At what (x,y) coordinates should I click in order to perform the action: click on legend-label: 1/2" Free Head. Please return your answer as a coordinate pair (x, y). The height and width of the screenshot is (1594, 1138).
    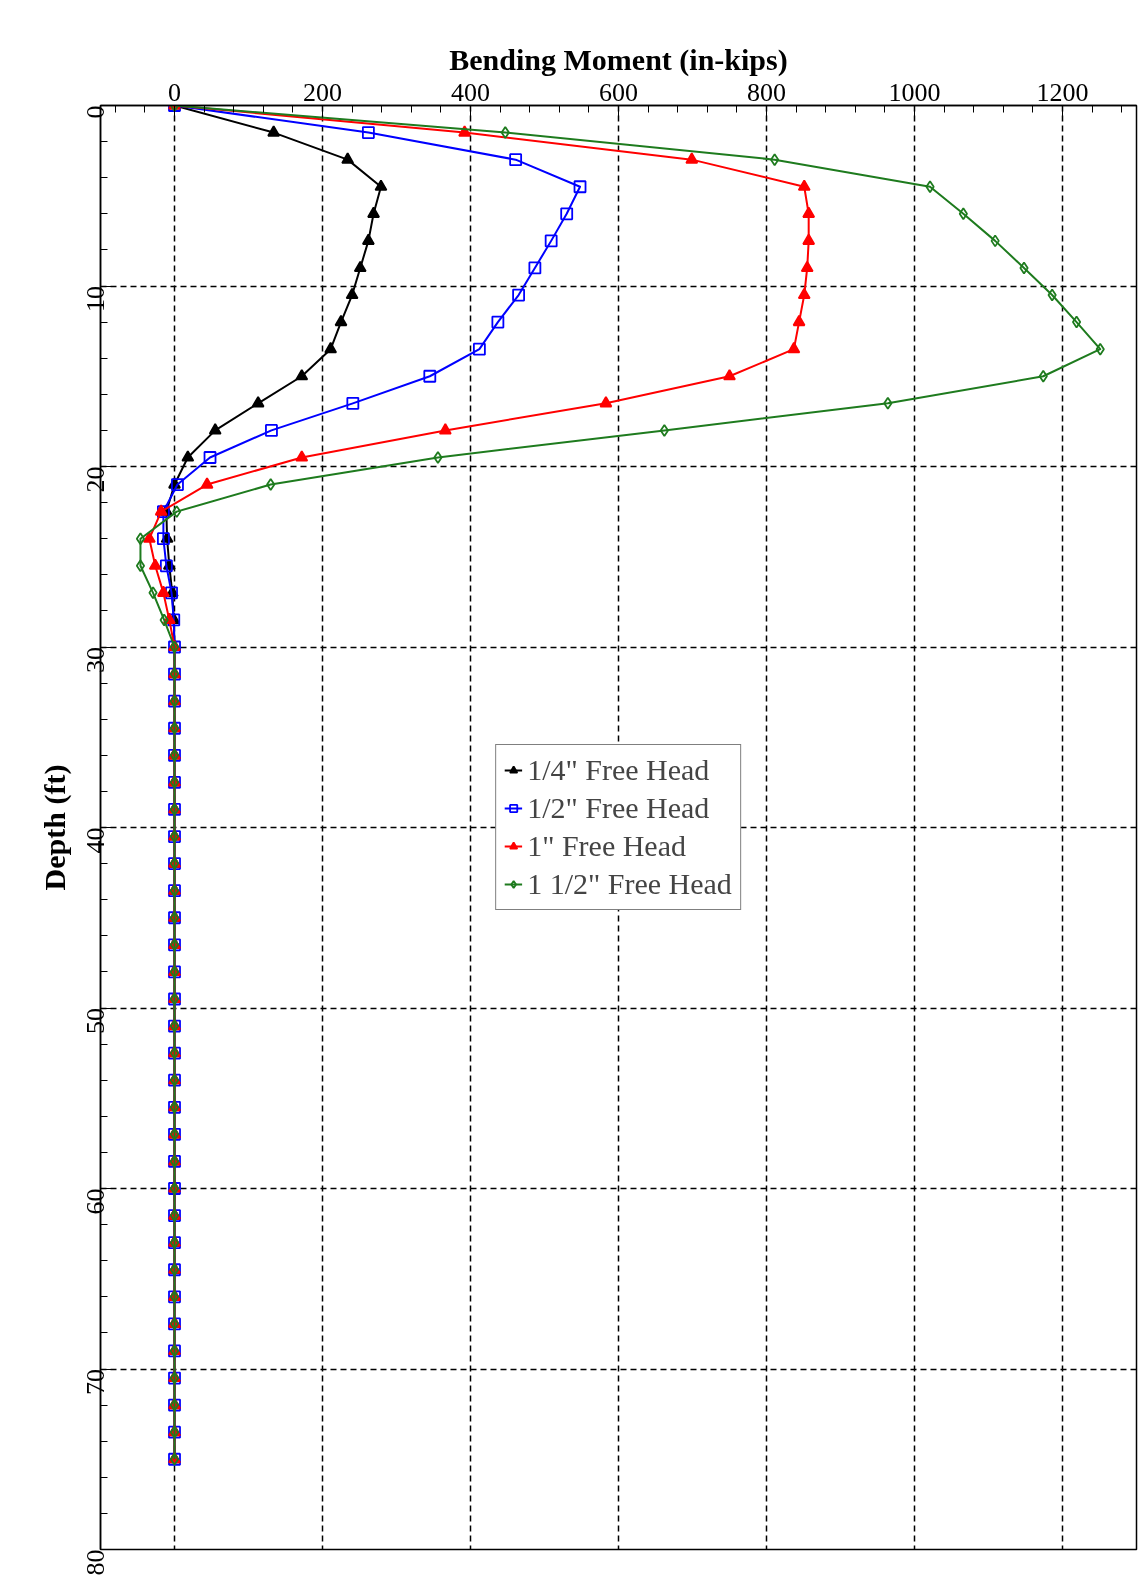
    Looking at the image, I should click on (618, 808).